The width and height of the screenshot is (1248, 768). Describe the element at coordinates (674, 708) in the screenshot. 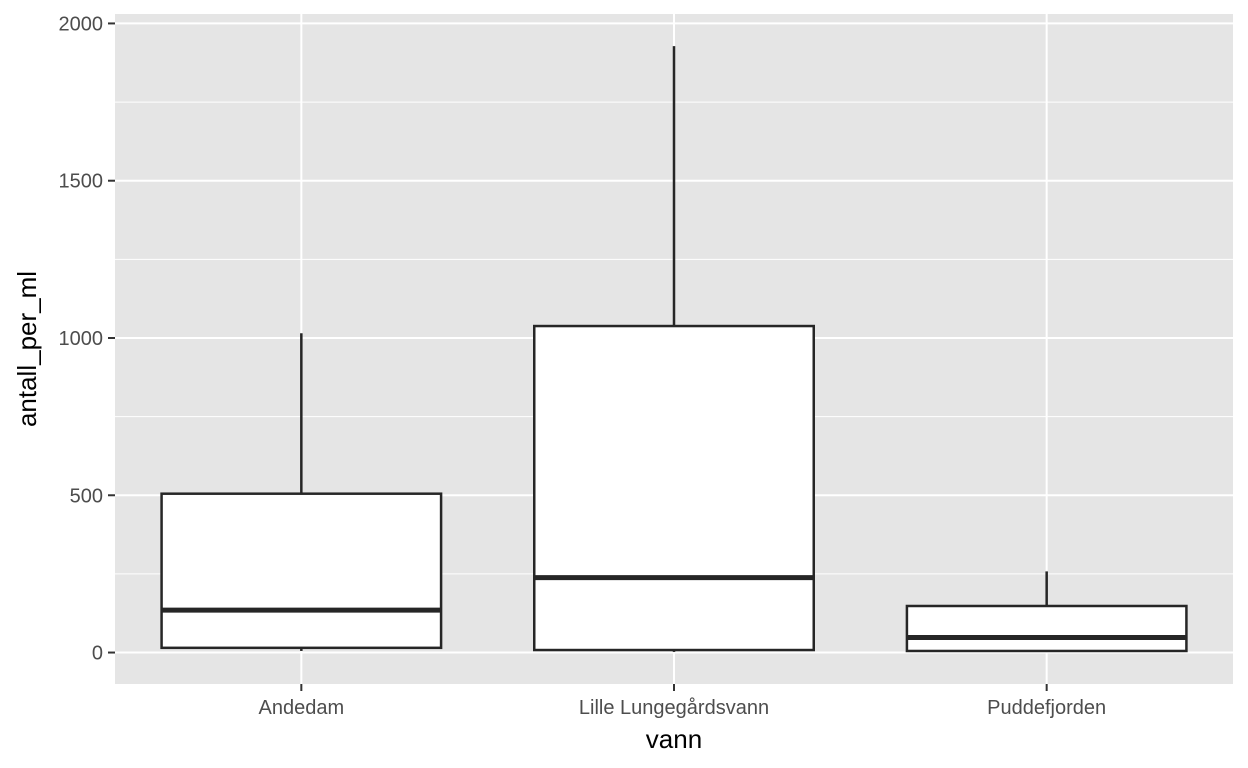

I see `x-tick-label: Lille Lungegårdsvann` at that location.